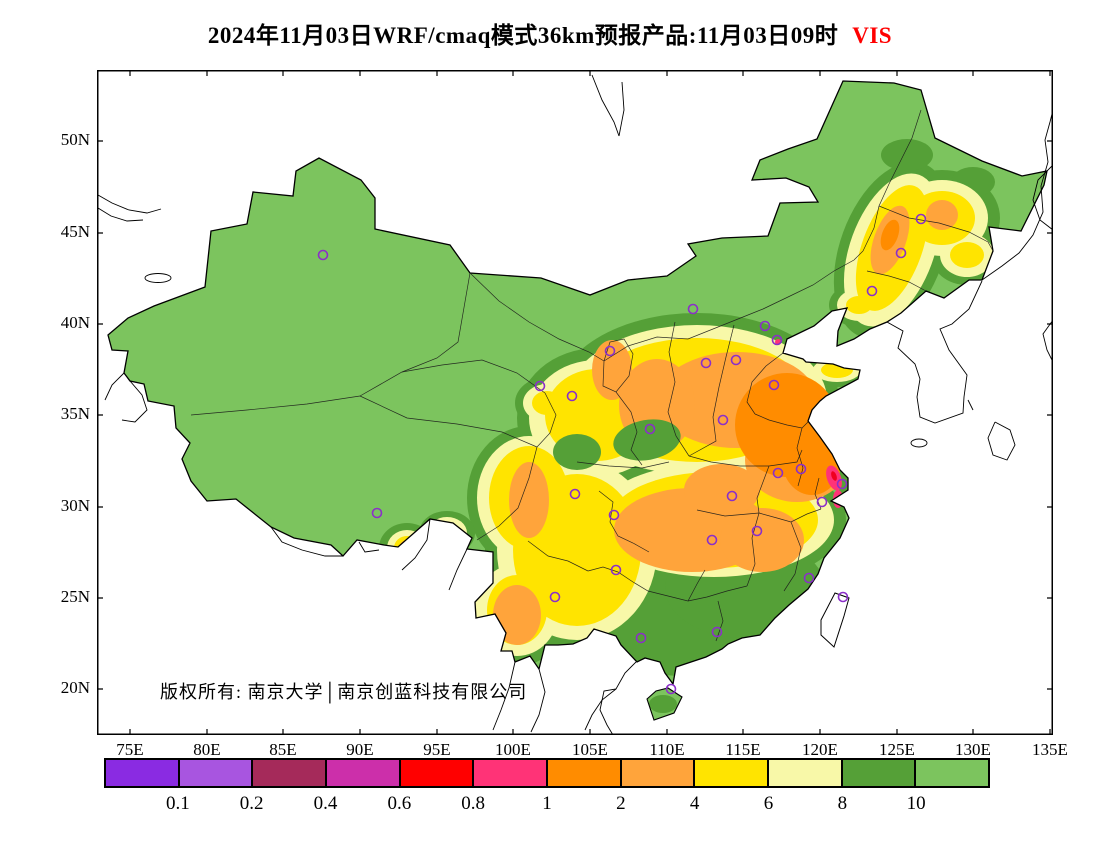 Image resolution: width=1100 pixels, height=850 pixels. I want to click on laos-border, so click(600, 709).